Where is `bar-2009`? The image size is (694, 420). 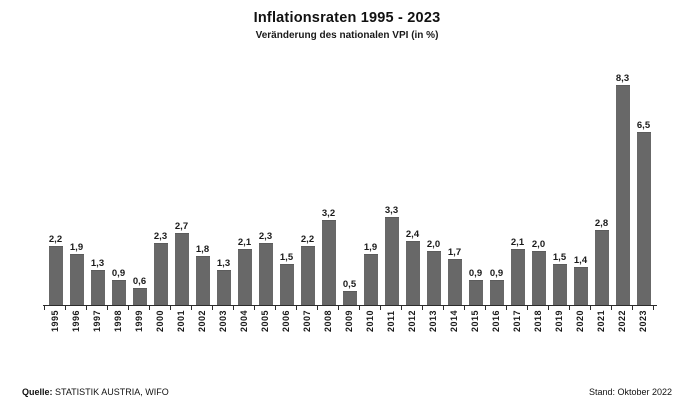
bar-2009 is located at coordinates (349, 298).